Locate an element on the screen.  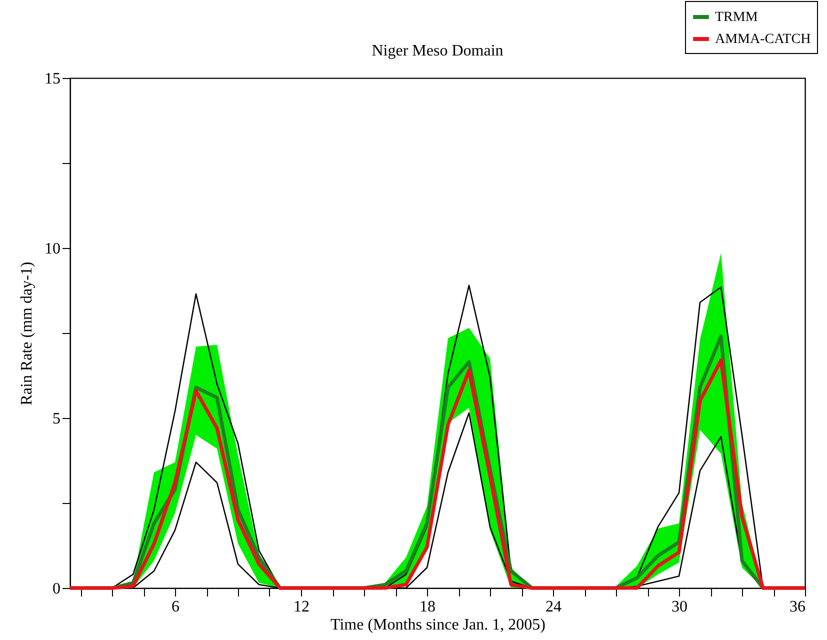
x-tick-label: 18 is located at coordinates (428, 607).